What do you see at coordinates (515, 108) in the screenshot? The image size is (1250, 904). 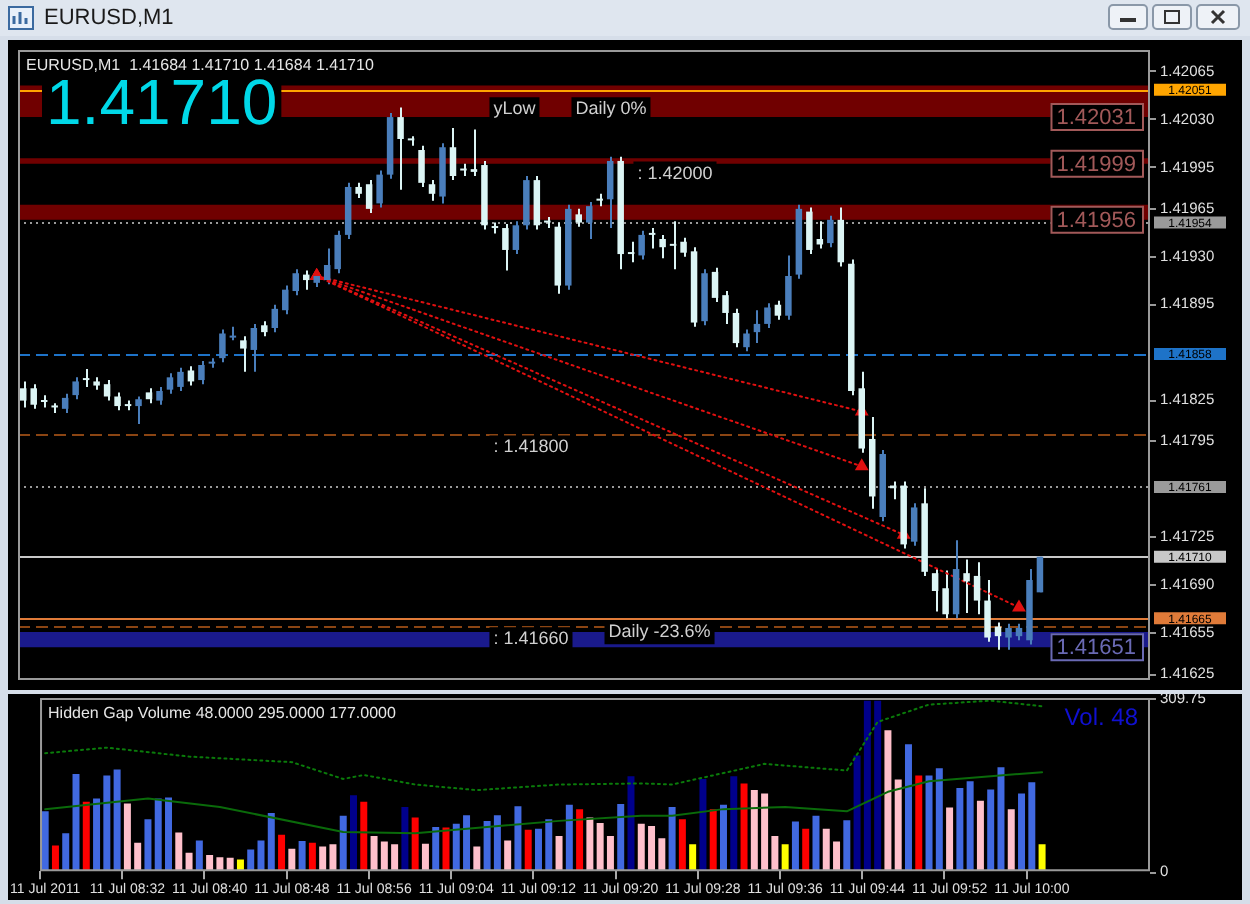 I see `annotation: yLow` at bounding box center [515, 108].